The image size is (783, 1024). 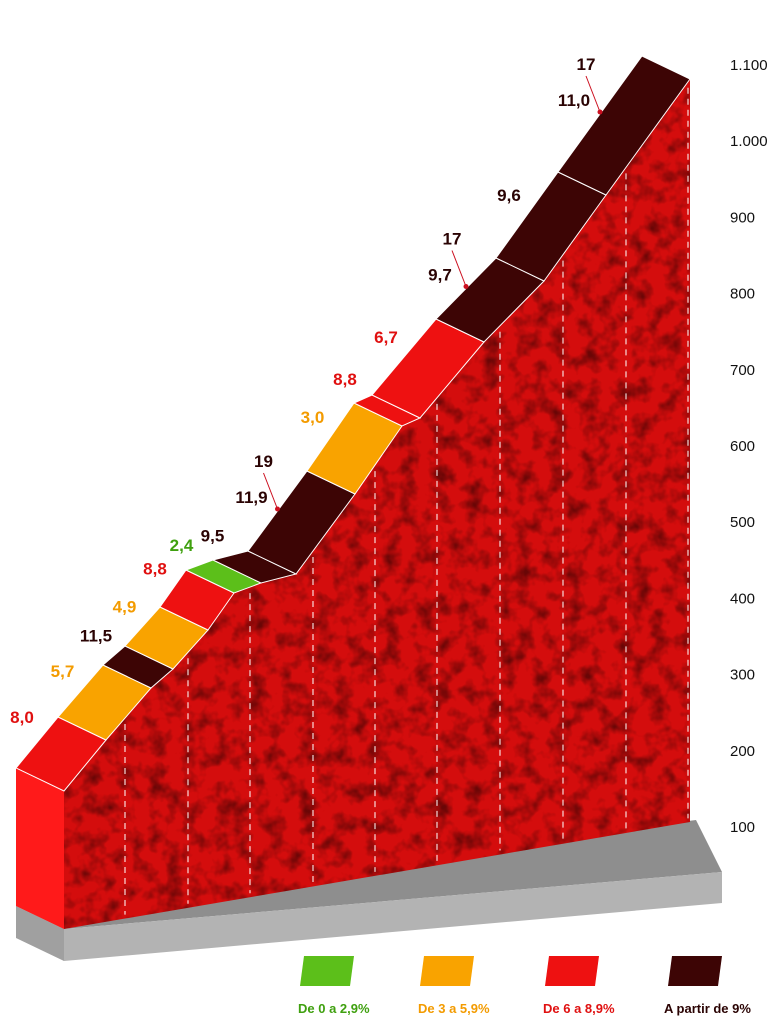 I want to click on y-tick-label: 400, so click(x=742, y=598).